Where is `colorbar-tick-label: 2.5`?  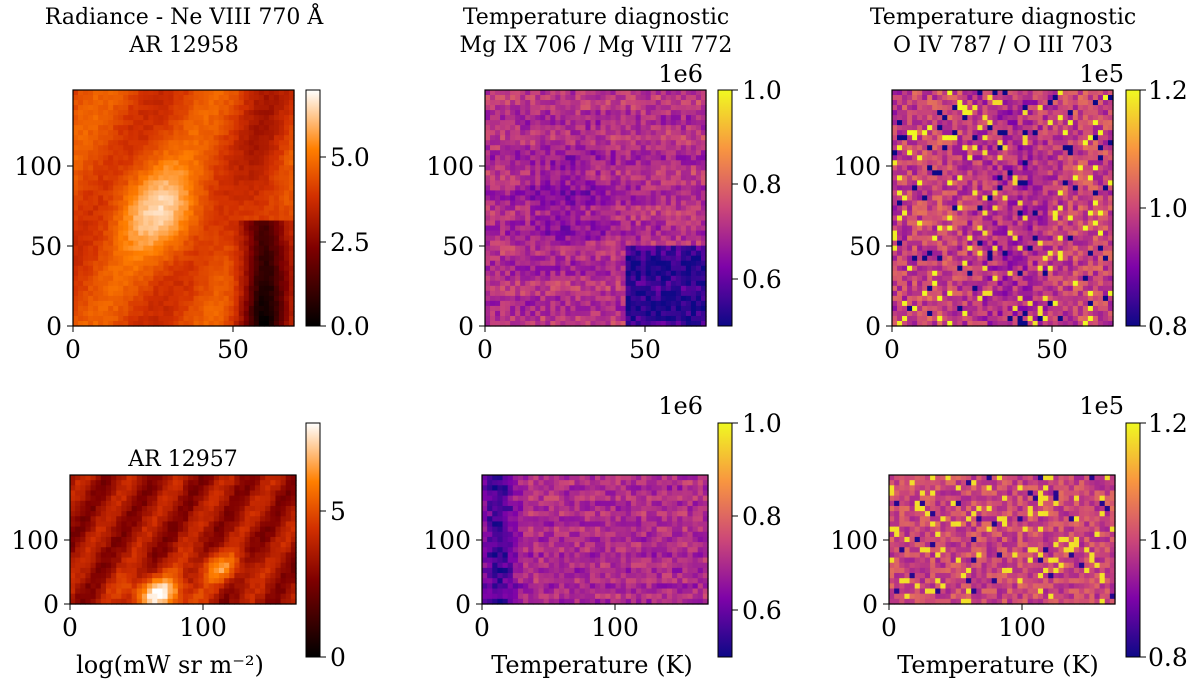 colorbar-tick-label: 2.5 is located at coordinates (350, 242).